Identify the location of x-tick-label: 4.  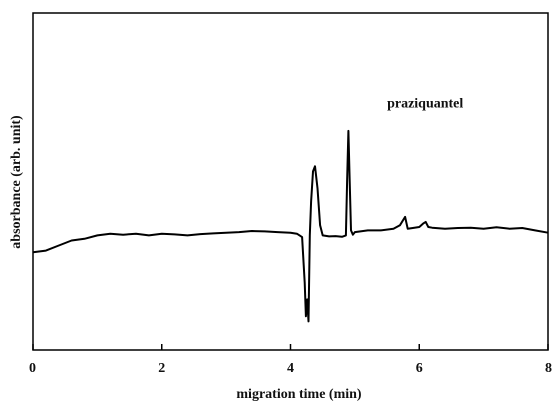
(290, 368).